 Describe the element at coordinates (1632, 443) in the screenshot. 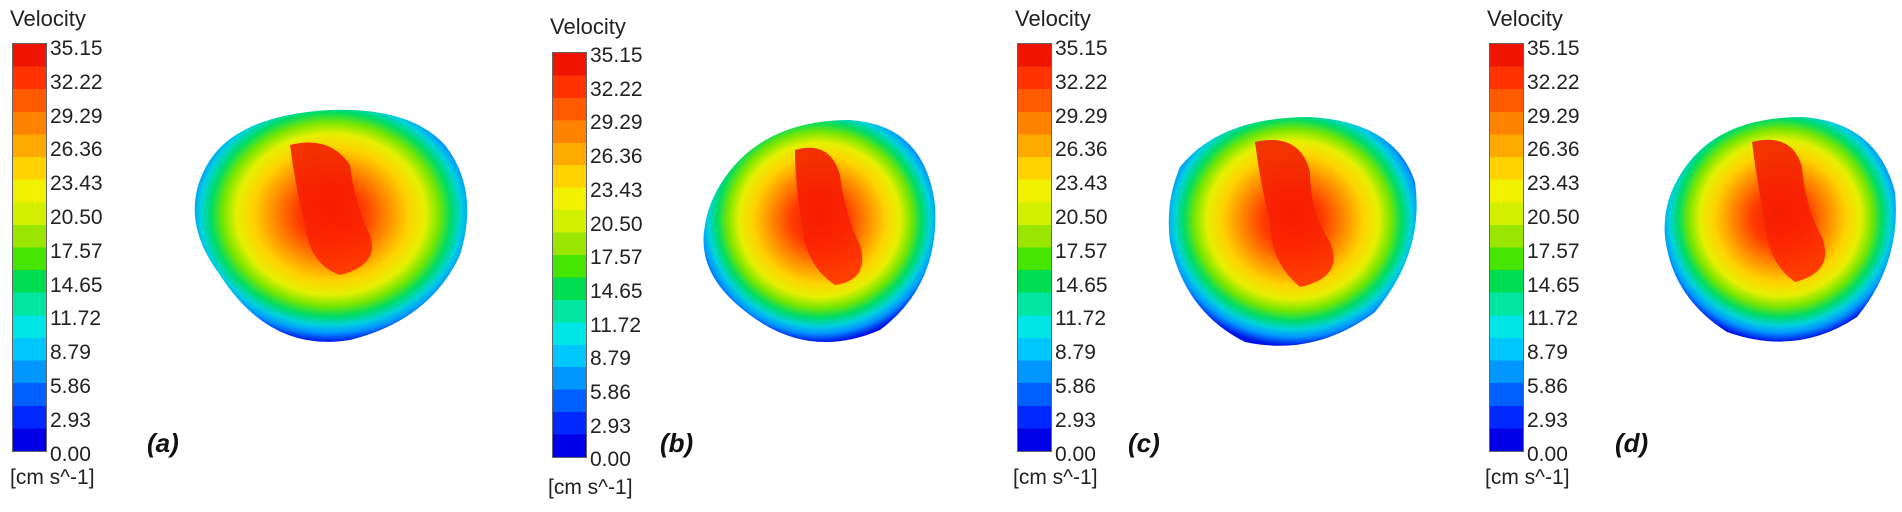

I see `panel-label: (d)` at that location.